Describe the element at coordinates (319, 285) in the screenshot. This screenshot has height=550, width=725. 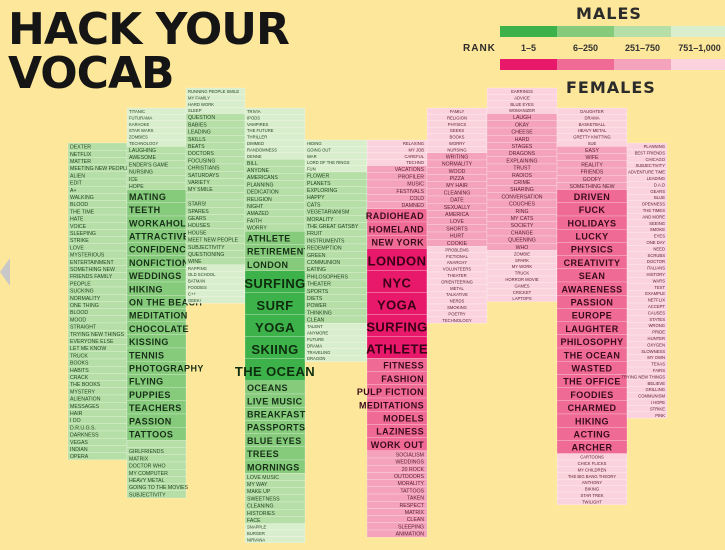
I see `word-label: THEATER` at that location.